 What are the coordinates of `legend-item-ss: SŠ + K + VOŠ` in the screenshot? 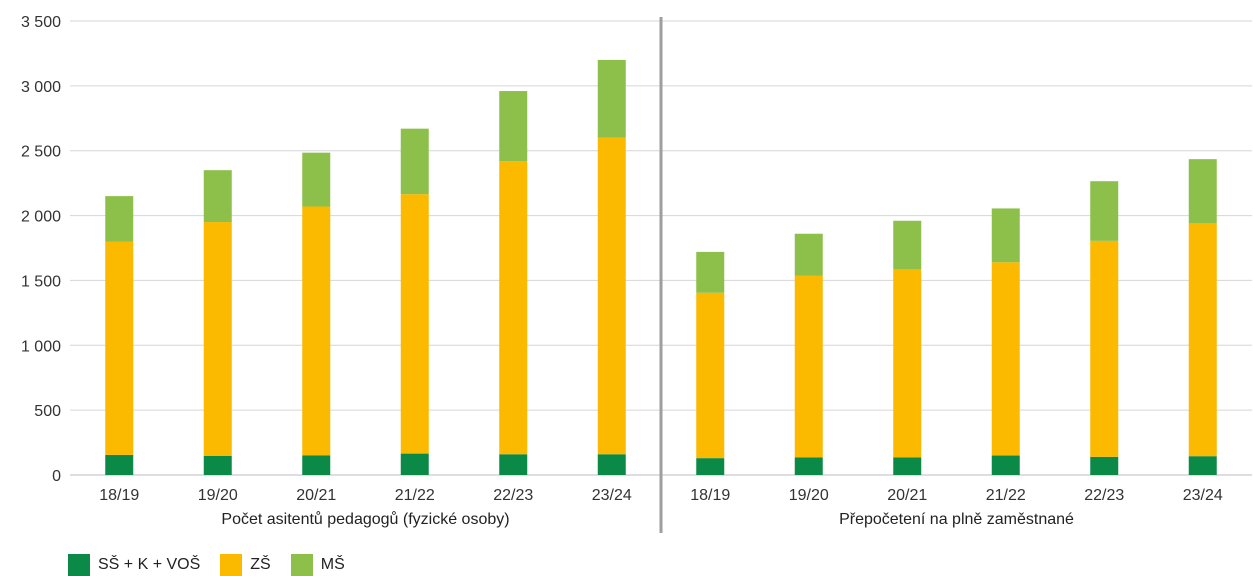 It's located at (134, 565).